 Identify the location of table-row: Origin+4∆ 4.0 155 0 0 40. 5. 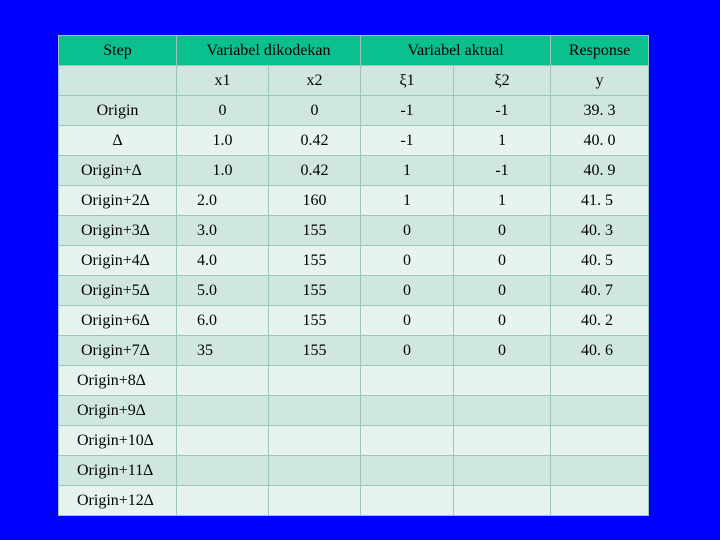
(354, 260).